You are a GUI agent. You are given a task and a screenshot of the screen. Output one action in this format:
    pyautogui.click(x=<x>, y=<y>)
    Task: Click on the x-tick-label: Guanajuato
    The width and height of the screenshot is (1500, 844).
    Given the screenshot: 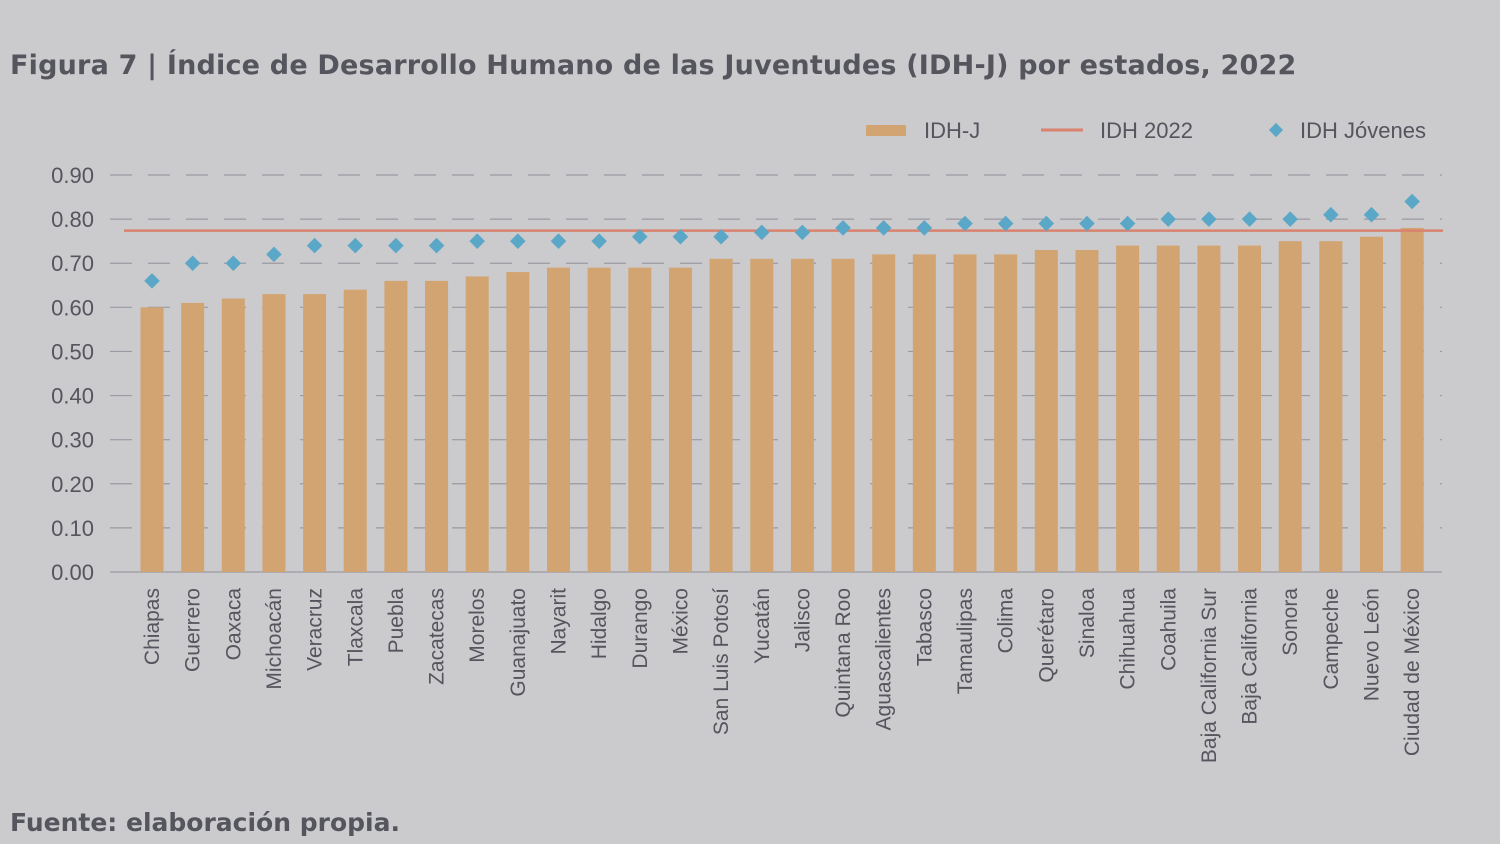 What is the action you would take?
    pyautogui.click(x=518, y=642)
    